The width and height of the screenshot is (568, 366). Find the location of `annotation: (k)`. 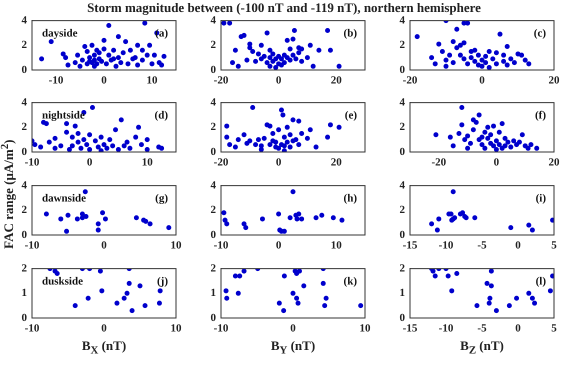

annotation: (k) is located at coordinates (351, 281).